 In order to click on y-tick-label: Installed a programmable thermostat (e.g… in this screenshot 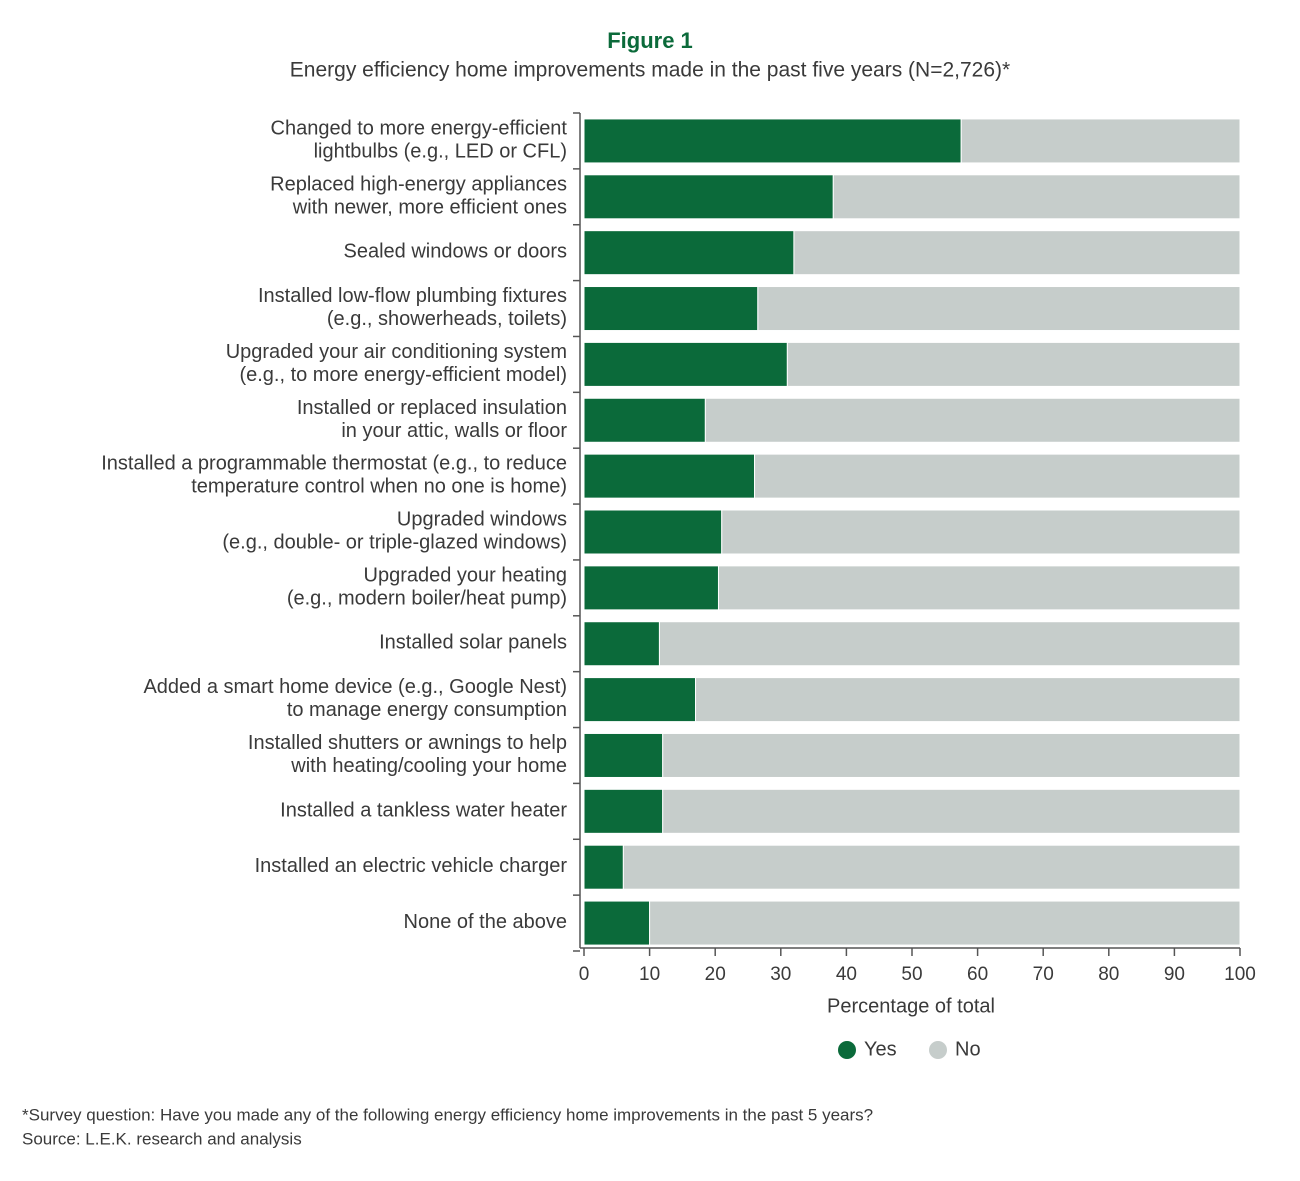, I will do `click(334, 475)`.